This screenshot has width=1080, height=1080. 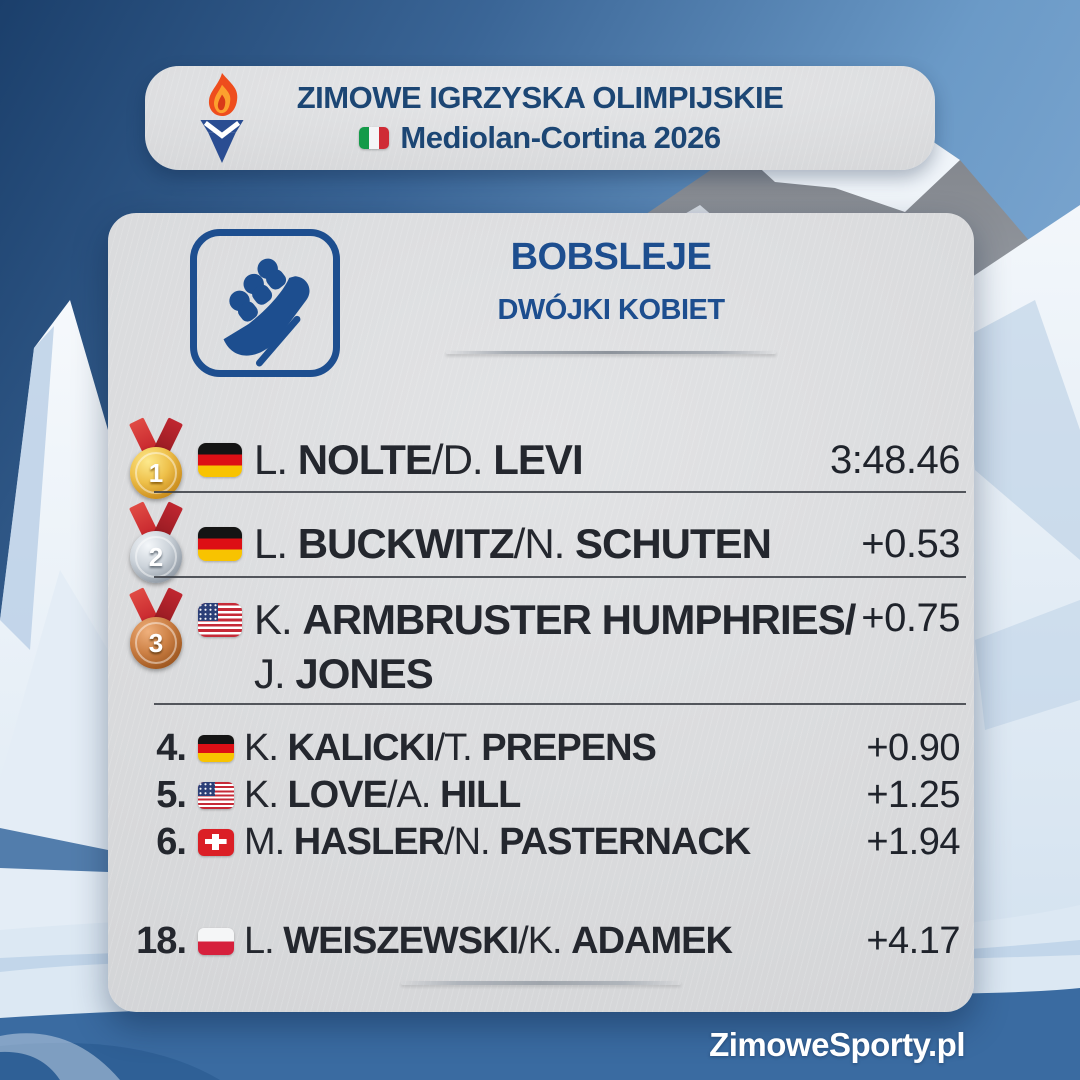 I want to click on result-time: +0.53, so click(x=910, y=543).